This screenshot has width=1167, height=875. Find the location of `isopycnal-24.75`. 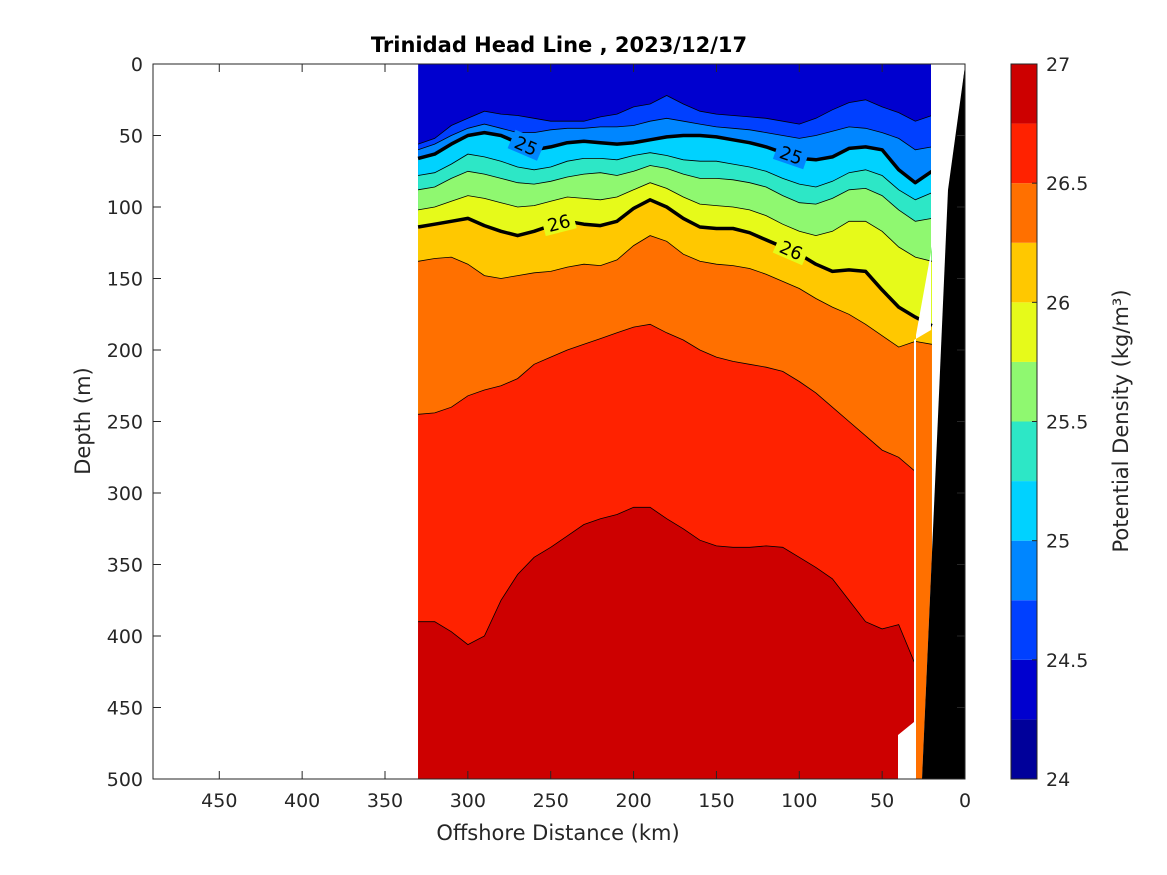

isopycnal-24.75 is located at coordinates (674, 134).